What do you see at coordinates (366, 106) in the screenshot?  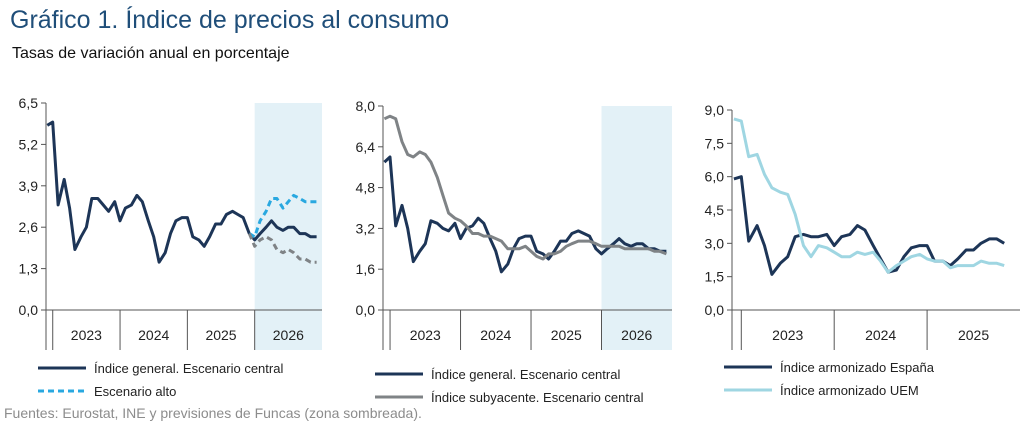 I see `y-tick-label: 8,0` at bounding box center [366, 106].